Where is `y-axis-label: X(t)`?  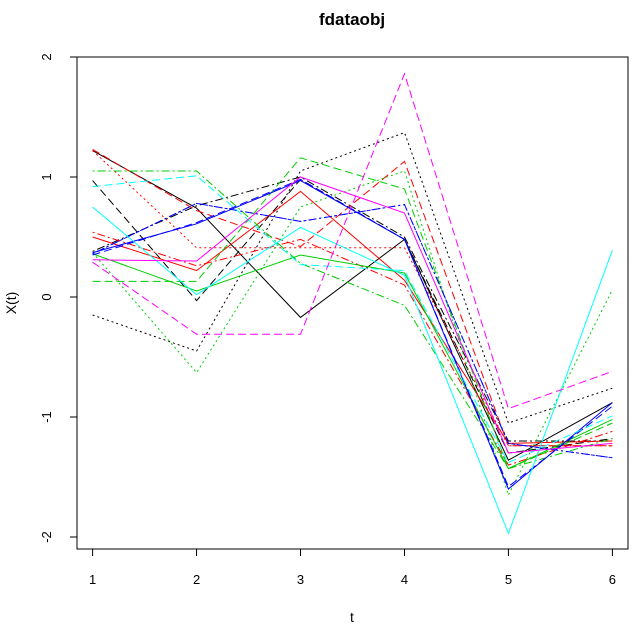
y-axis-label: X(t) is located at coordinates (11, 303).